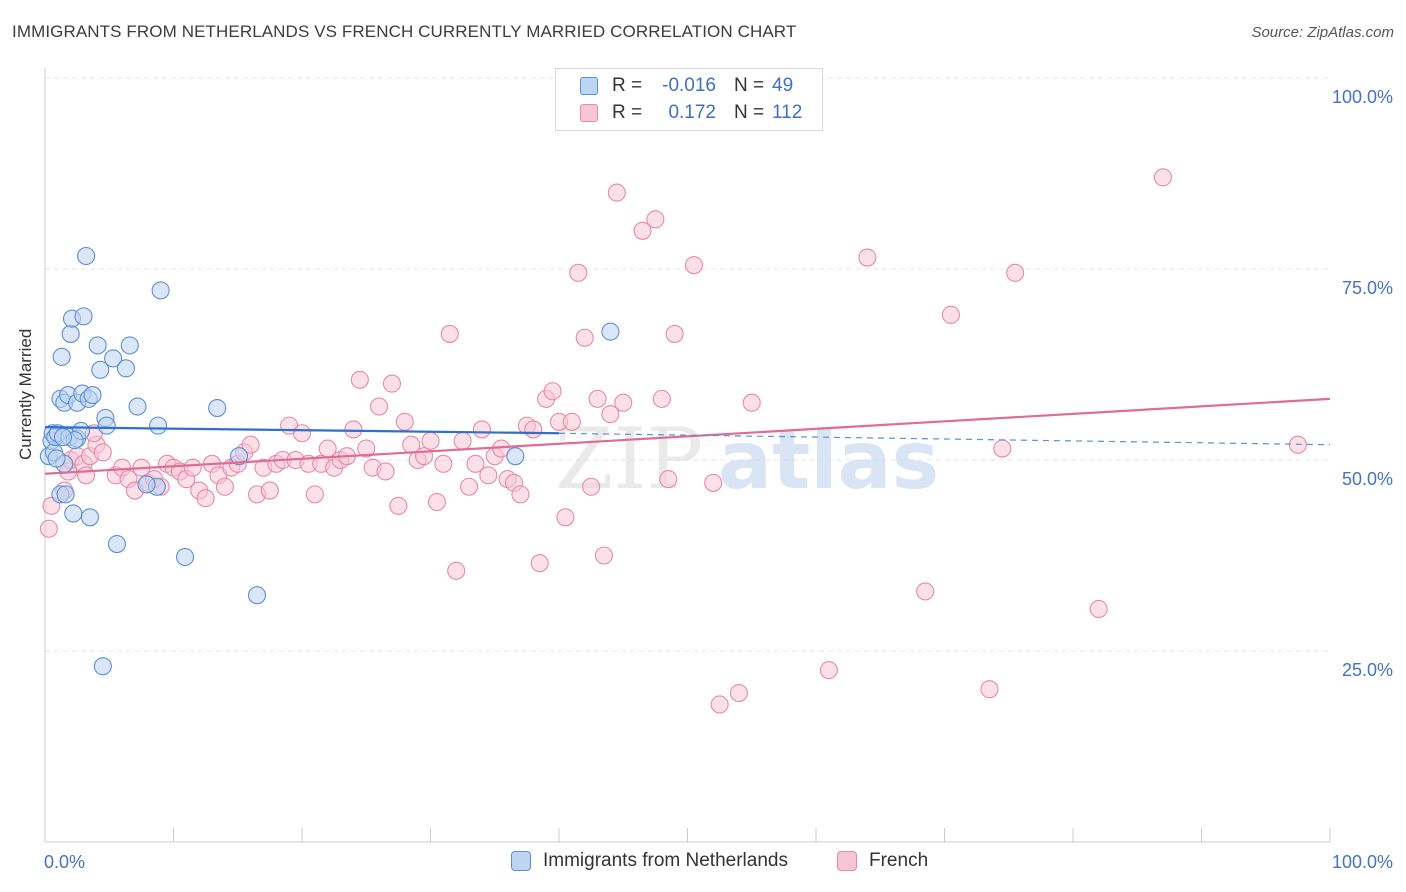 The image size is (1406, 892). Describe the element at coordinates (1367, 670) in the screenshot. I see `y-tick-label: 25.0%` at that location.